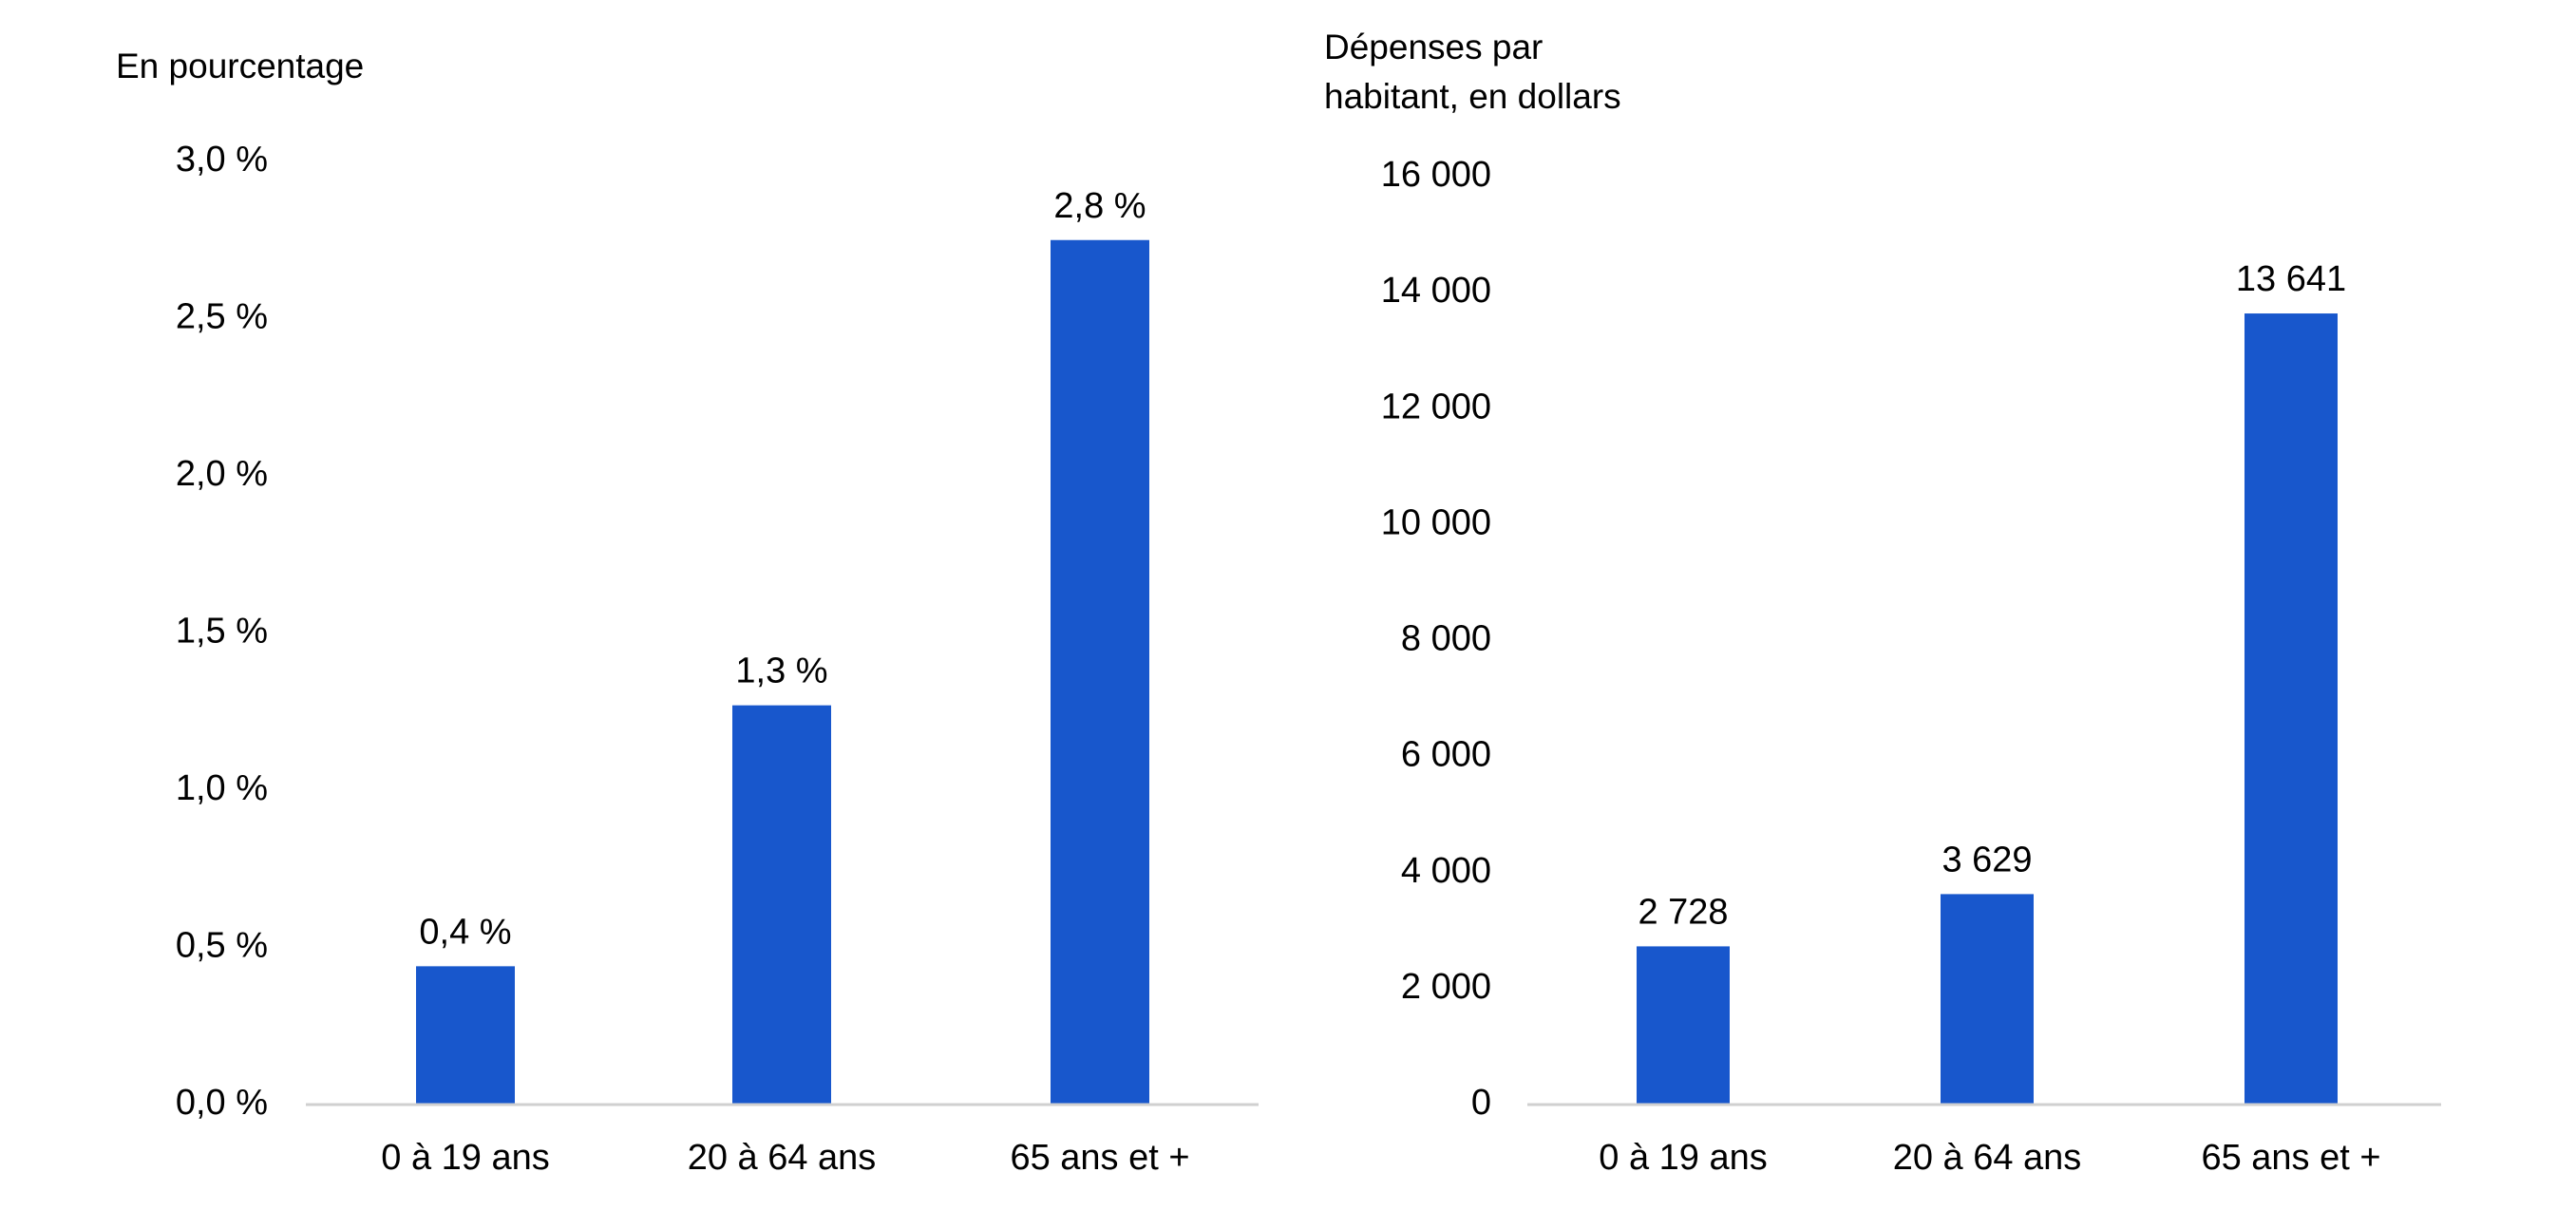 This screenshot has height=1210, width=2576. Describe the element at coordinates (222, 474) in the screenshot. I see `y-tick-label: 2,0 %` at that location.